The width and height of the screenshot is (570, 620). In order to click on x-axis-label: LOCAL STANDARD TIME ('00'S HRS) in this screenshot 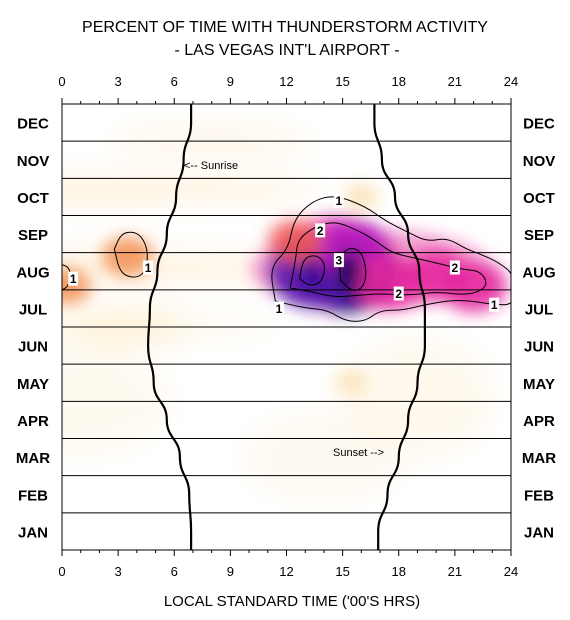, I will do `click(292, 601)`.